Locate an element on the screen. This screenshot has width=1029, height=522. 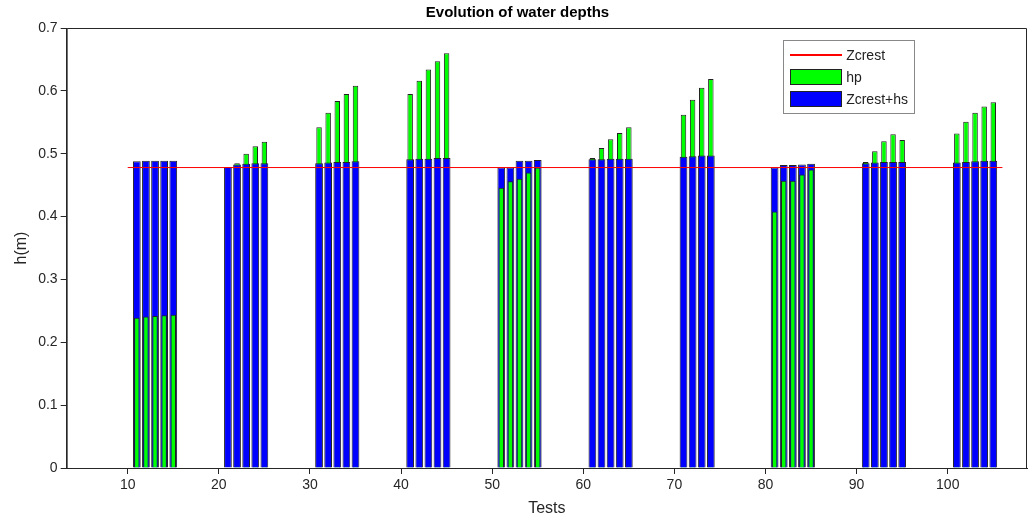
x-tick-label: 10 is located at coordinates (127, 484).